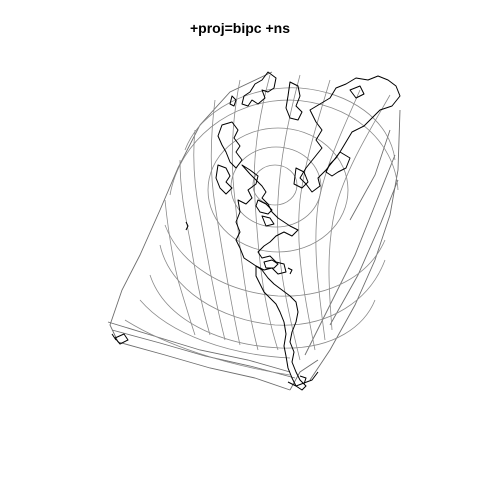  Describe the element at coordinates (259, 89) in the screenshot. I see `greenland-coast` at that location.